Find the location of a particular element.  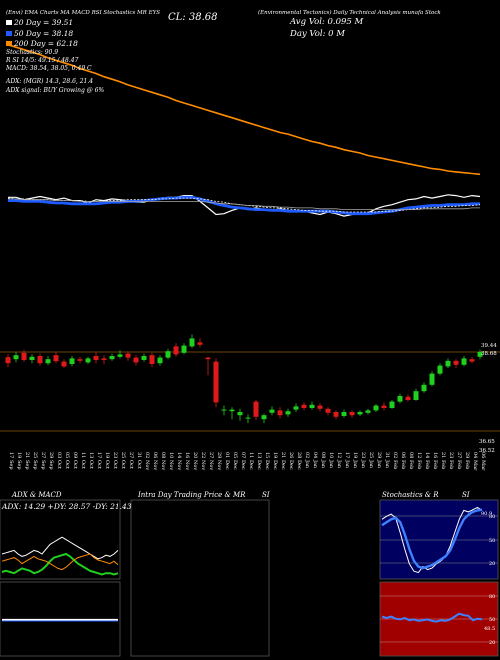

adx-line is located at coordinates (60, 548).